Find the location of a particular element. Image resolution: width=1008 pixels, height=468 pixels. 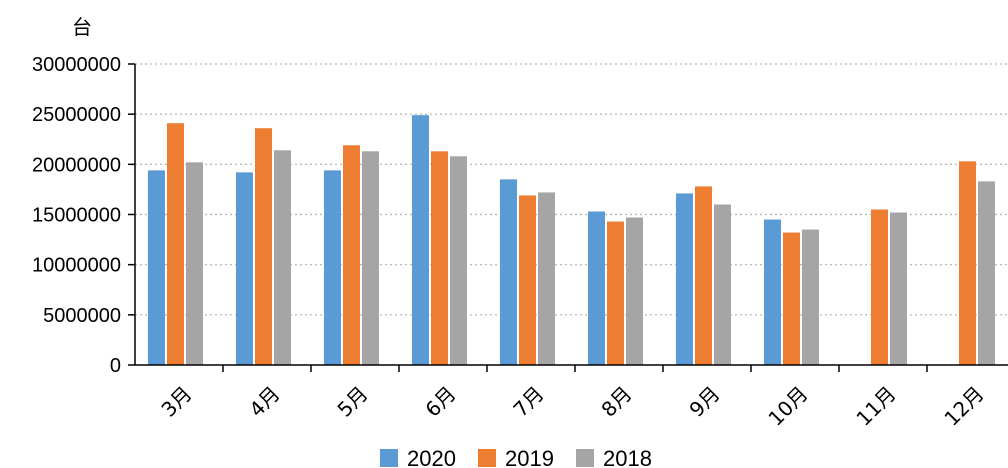

y-tick-label: 20000000 is located at coordinates (76, 165).